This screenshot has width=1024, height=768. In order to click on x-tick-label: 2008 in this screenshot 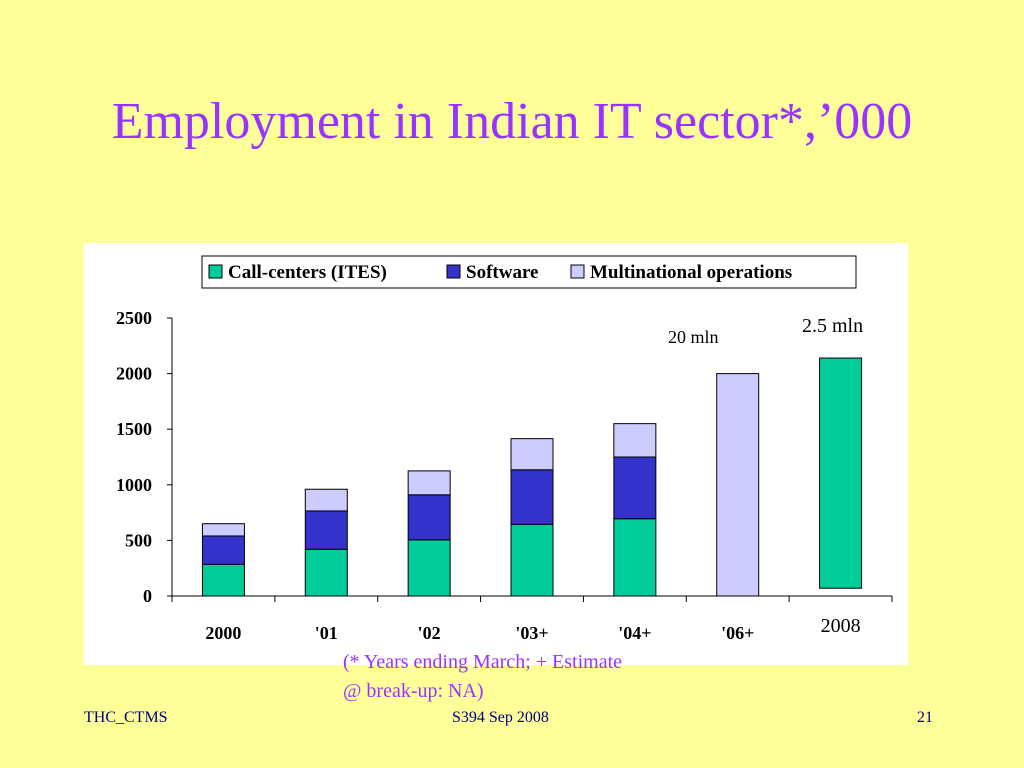, I will do `click(841, 626)`.